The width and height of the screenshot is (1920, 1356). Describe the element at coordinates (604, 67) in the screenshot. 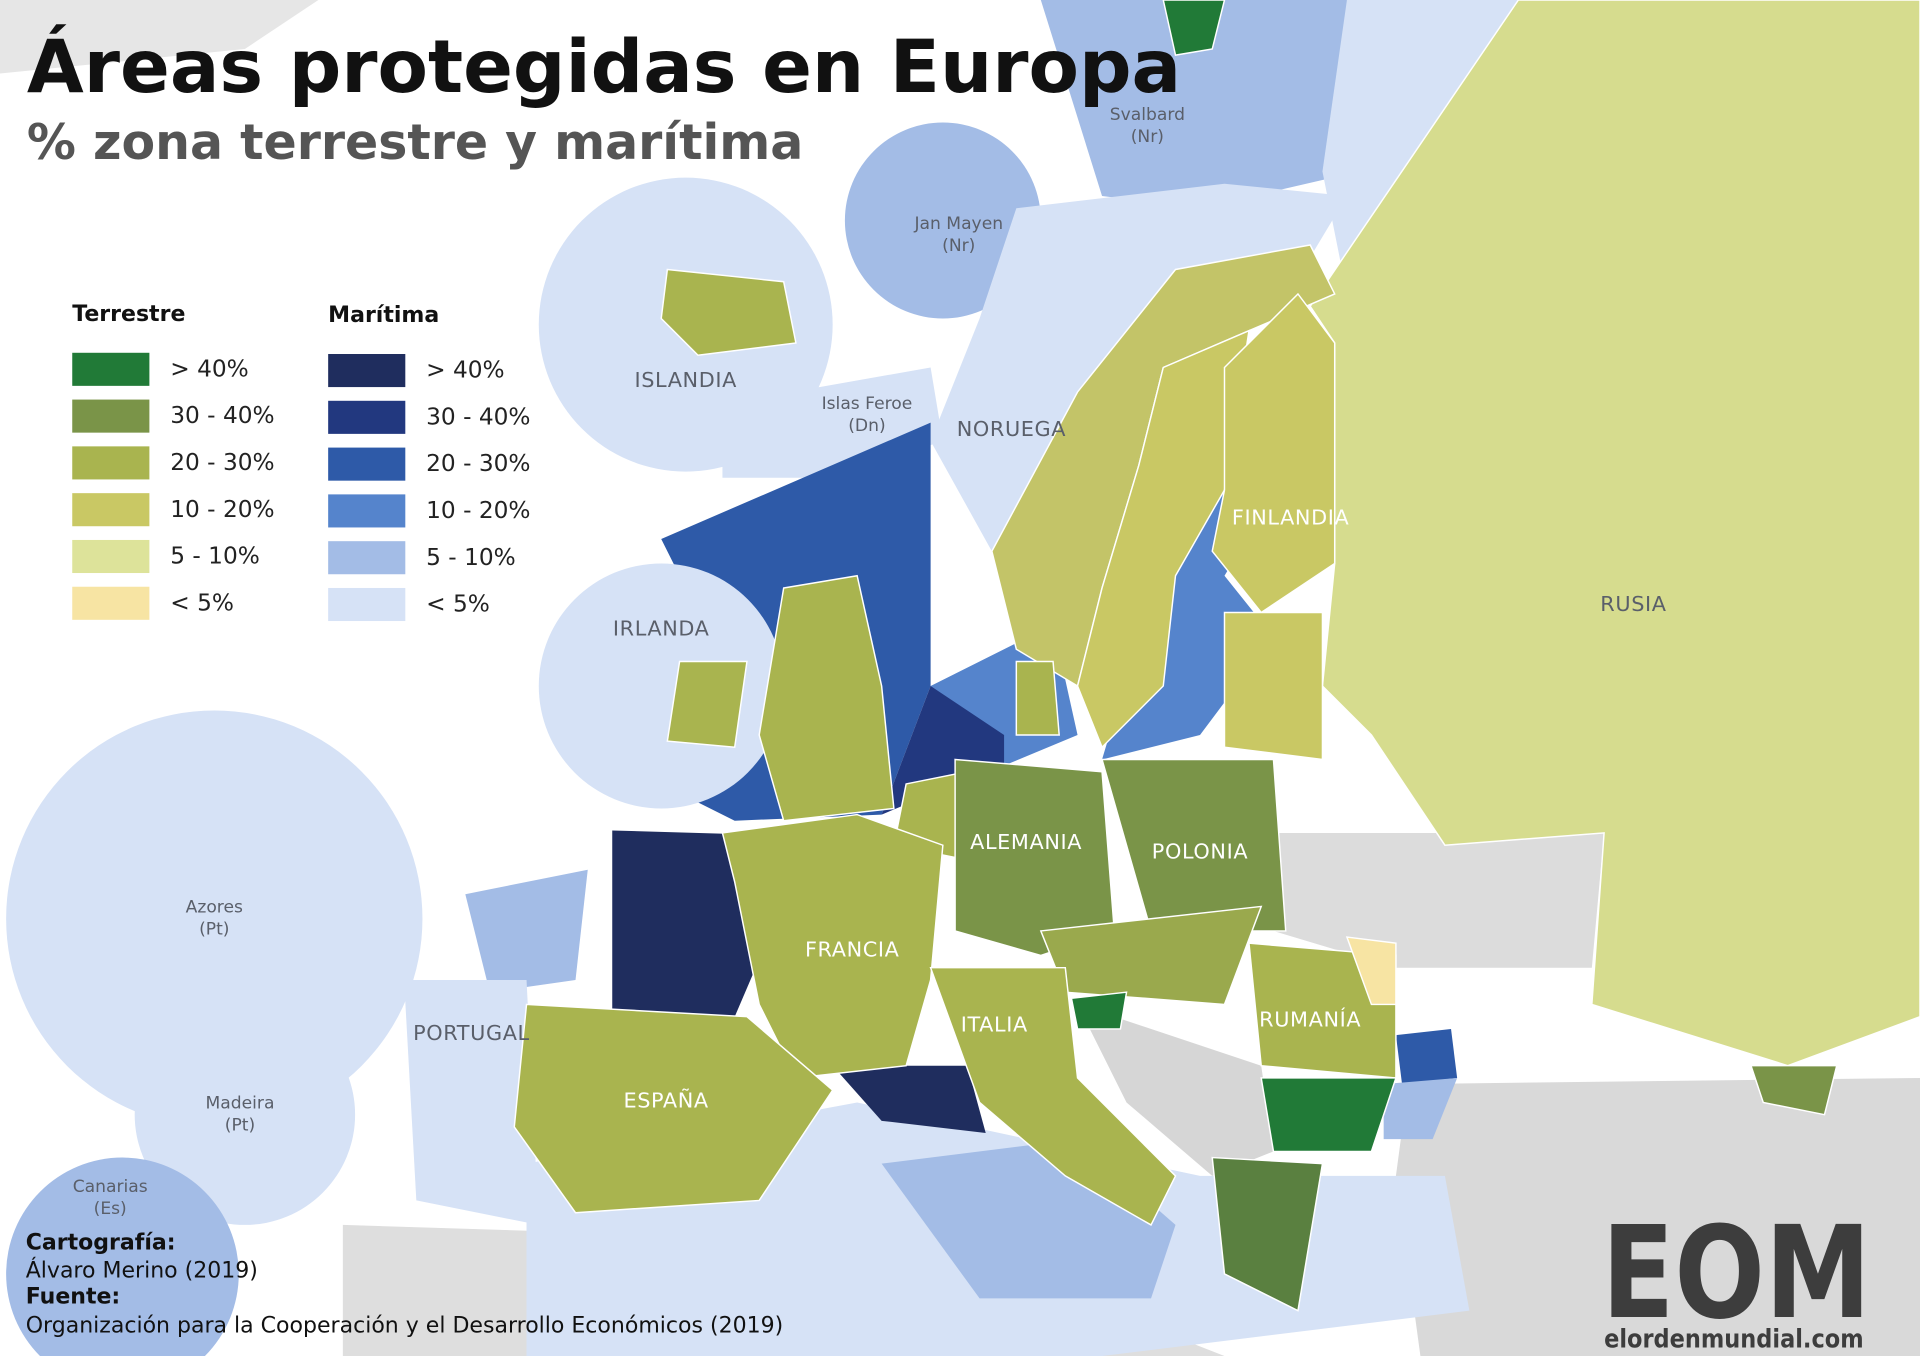

I see `title: Áreas protegidas en Europa` at that location.